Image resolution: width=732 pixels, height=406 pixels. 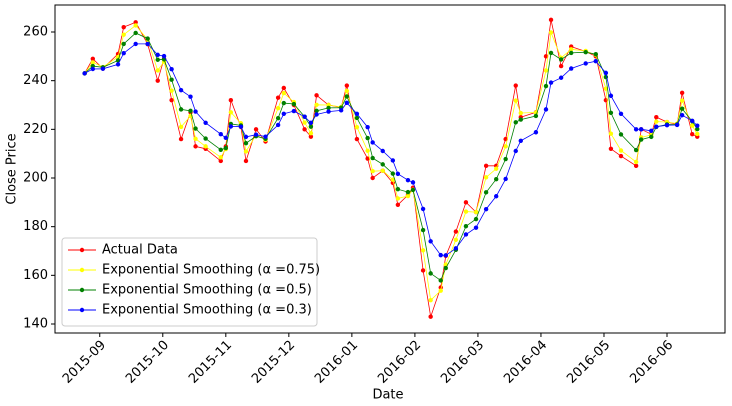 I want to click on y-tick-label: 160, so click(x=35, y=275).